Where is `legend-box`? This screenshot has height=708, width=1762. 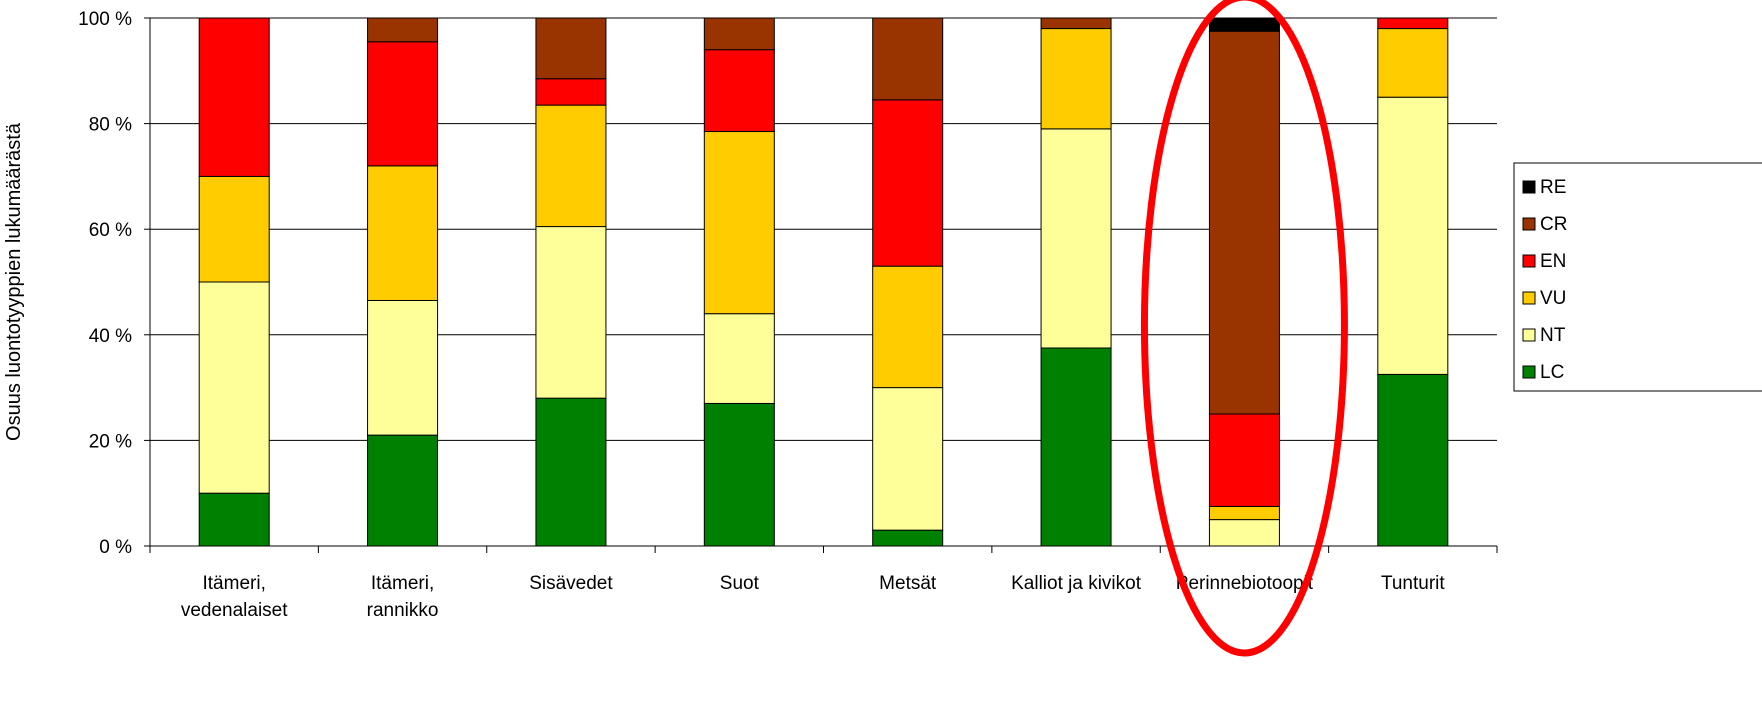 legend-box is located at coordinates (1637, 277).